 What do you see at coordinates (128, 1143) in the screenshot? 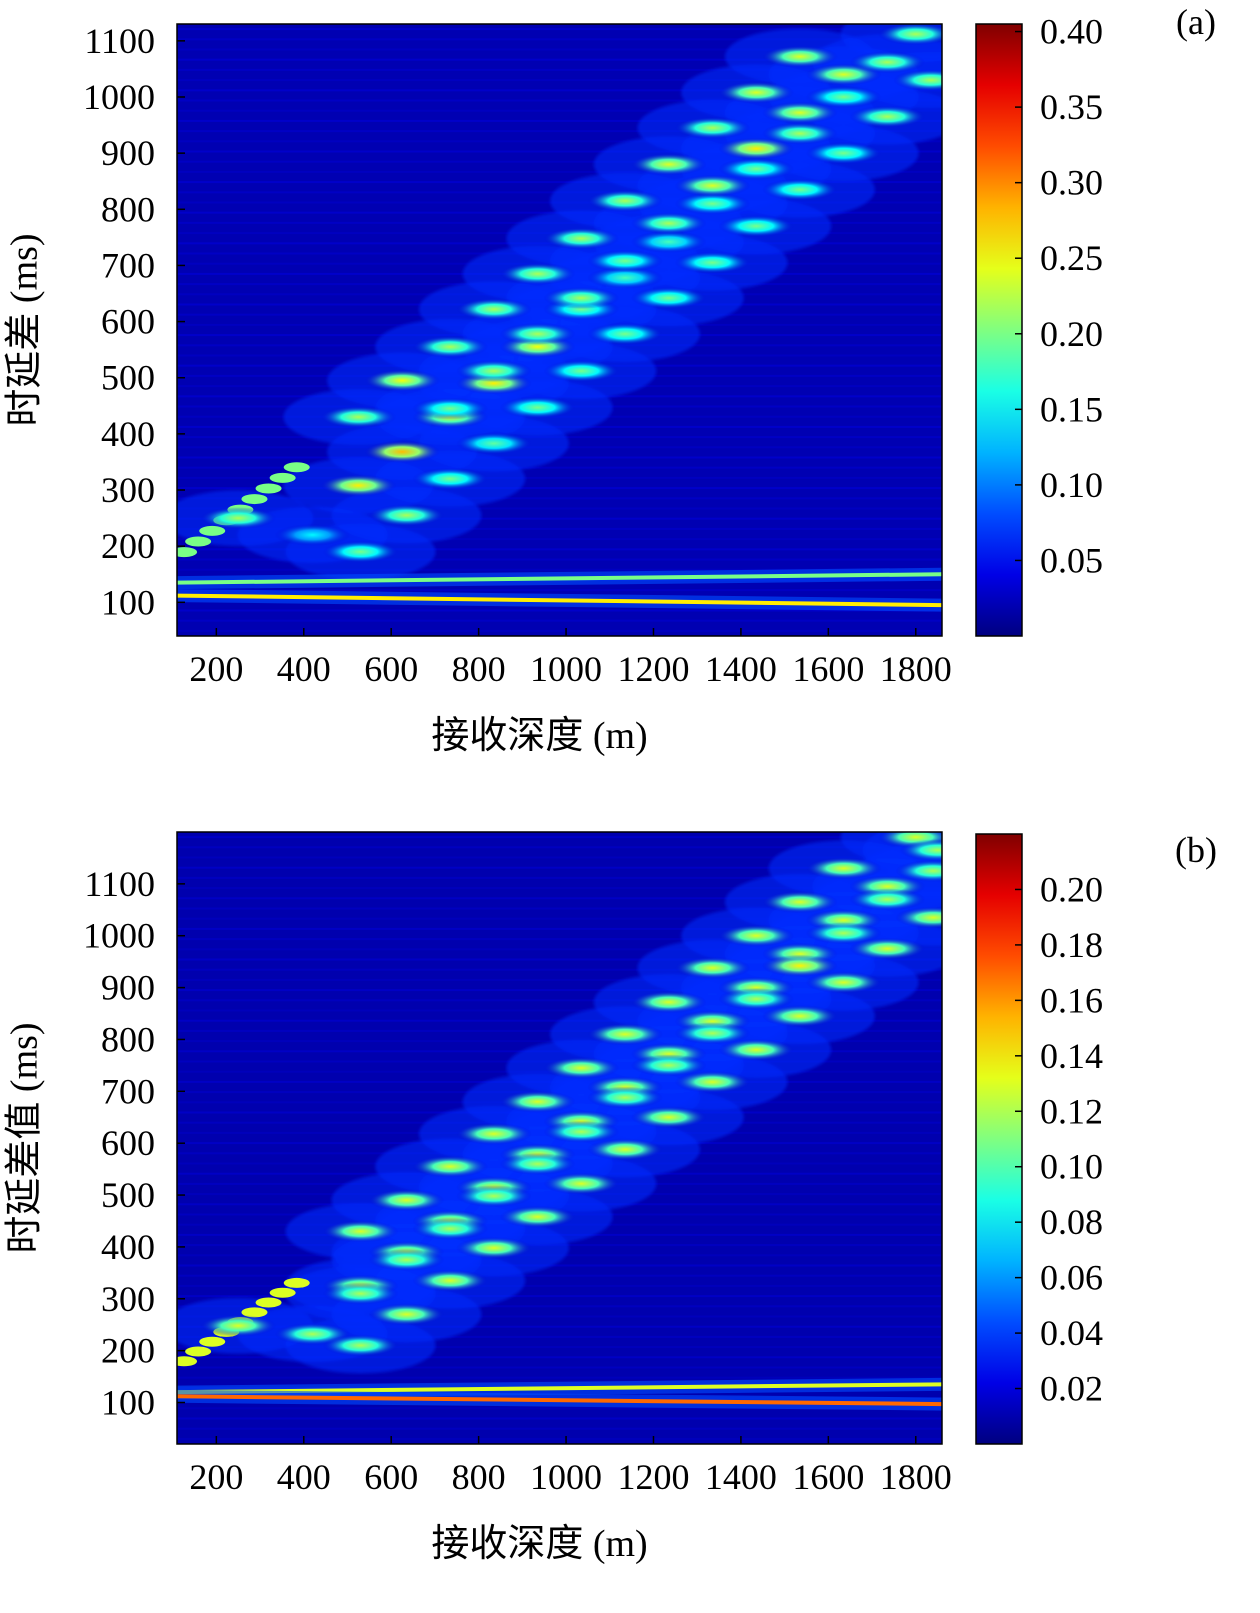
I see `y-tick-label: 600` at bounding box center [128, 1143].